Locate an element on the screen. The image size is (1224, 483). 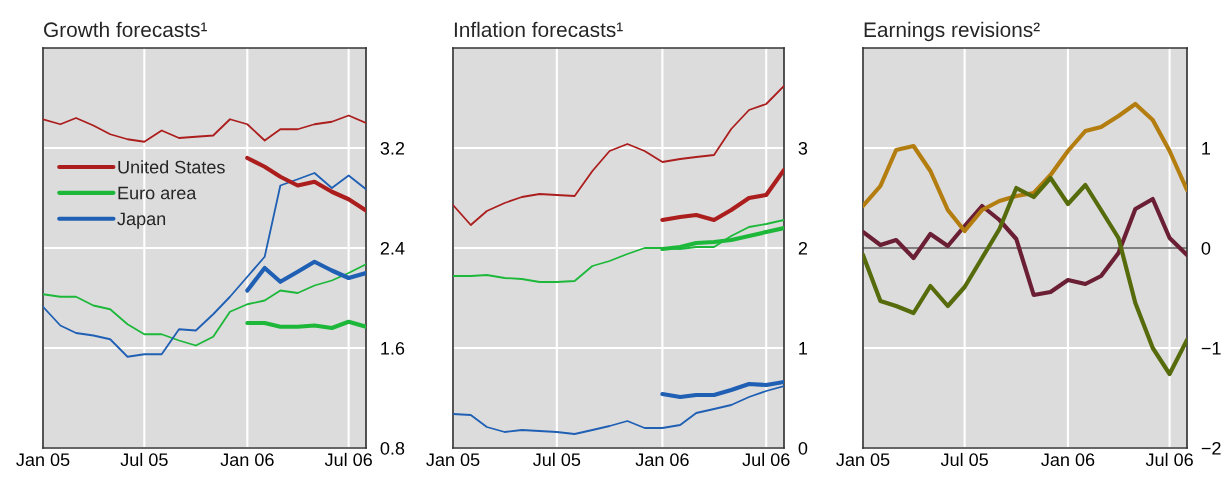
legend-label: Japan is located at coordinates (141, 220).